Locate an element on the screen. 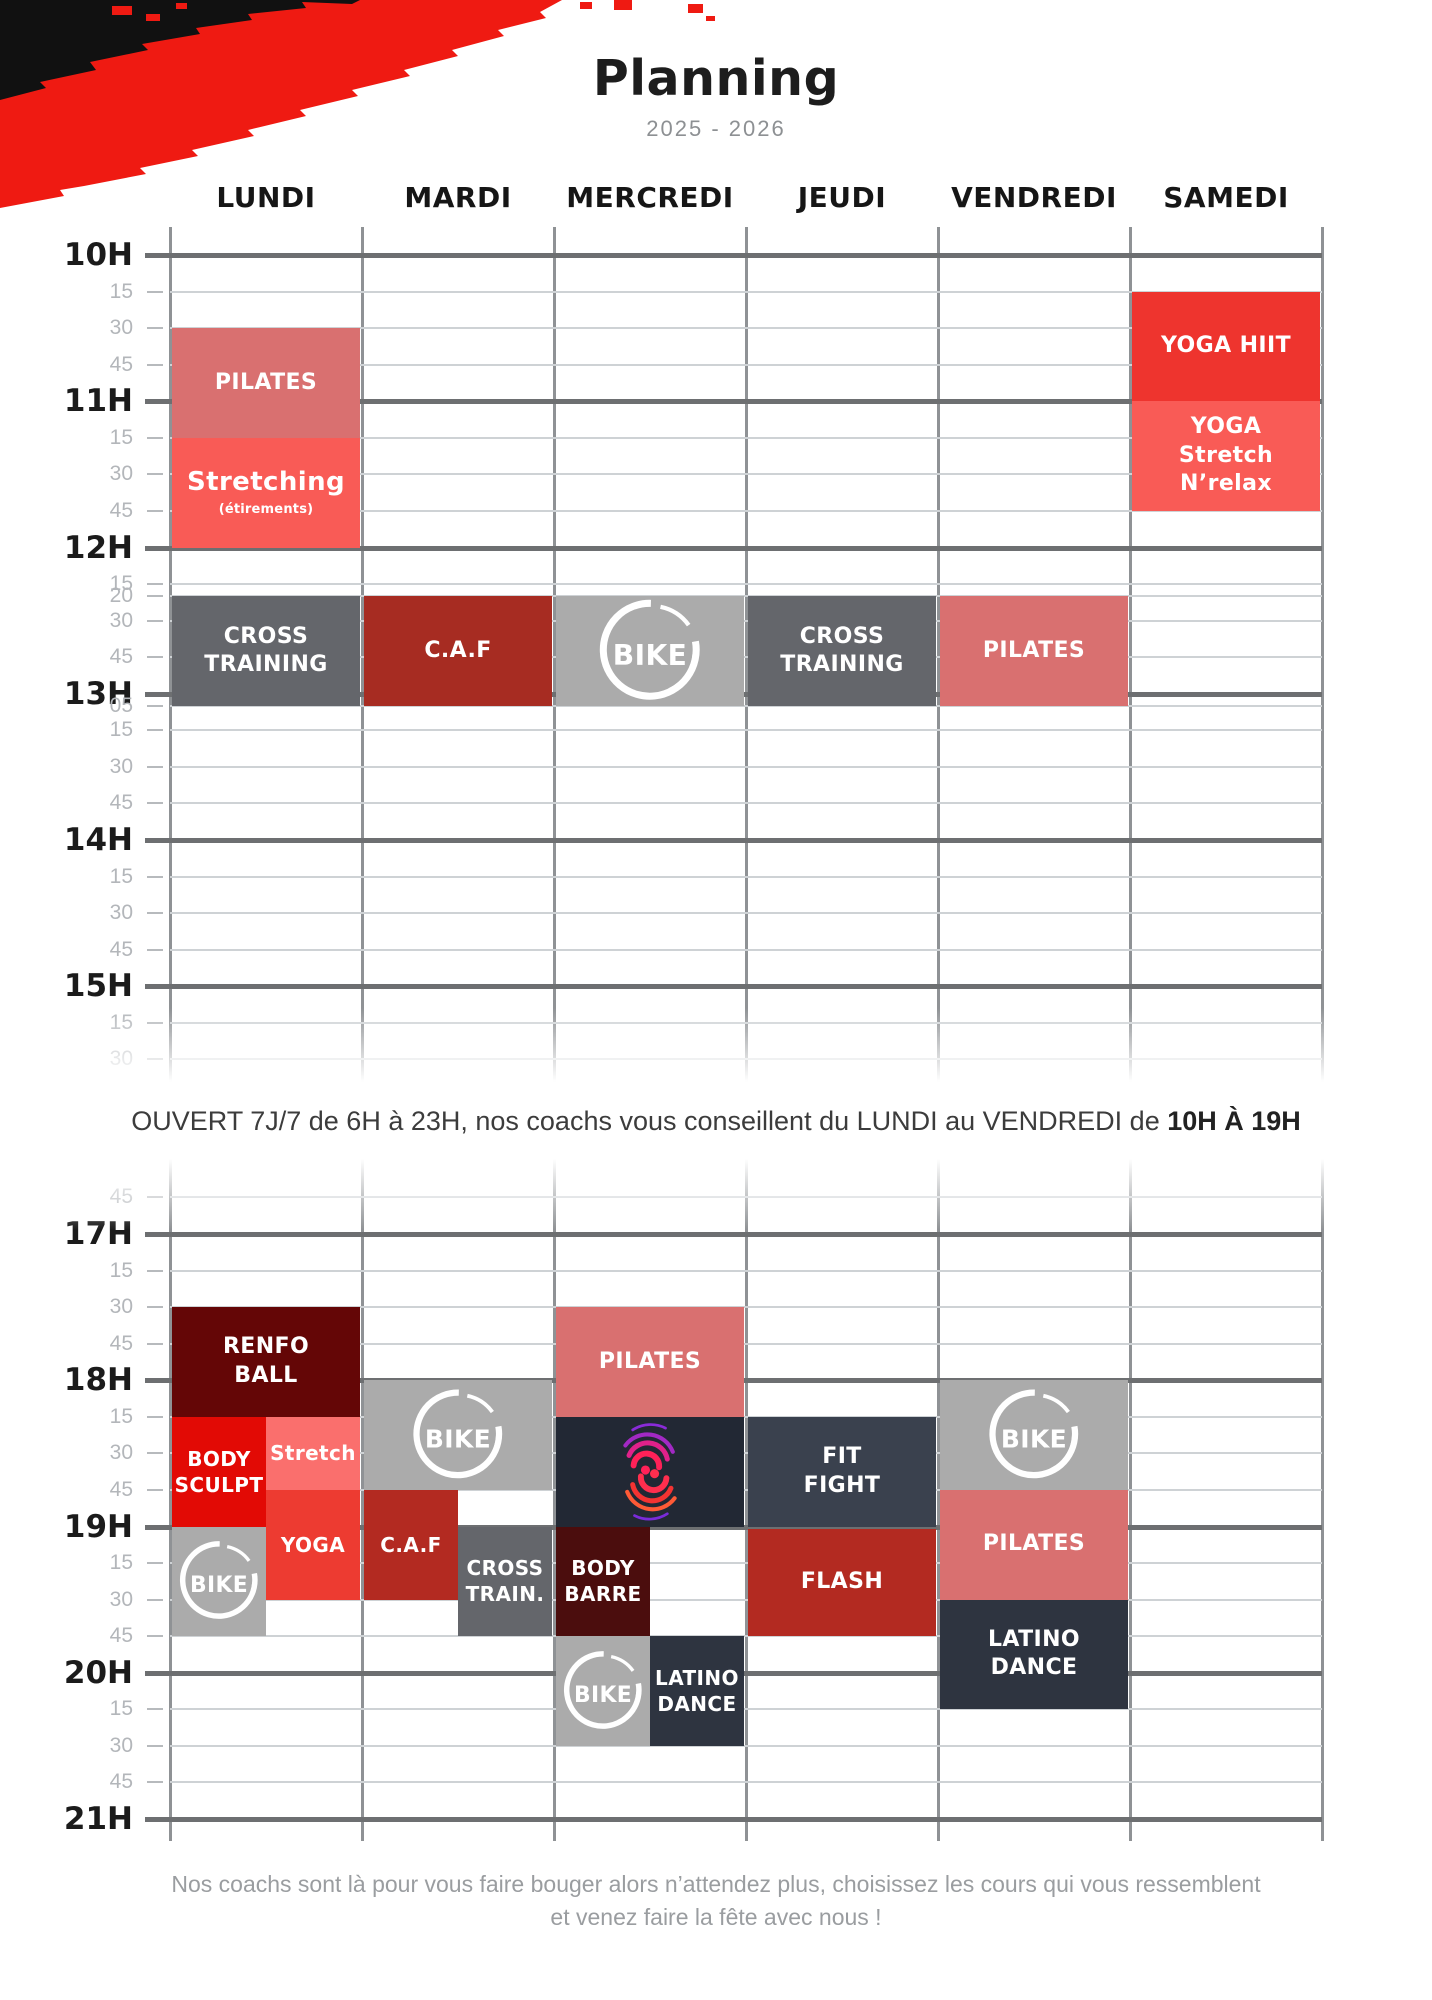 This screenshot has height=2000, width=1432. class-label: BODY is located at coordinates (219, 1458).